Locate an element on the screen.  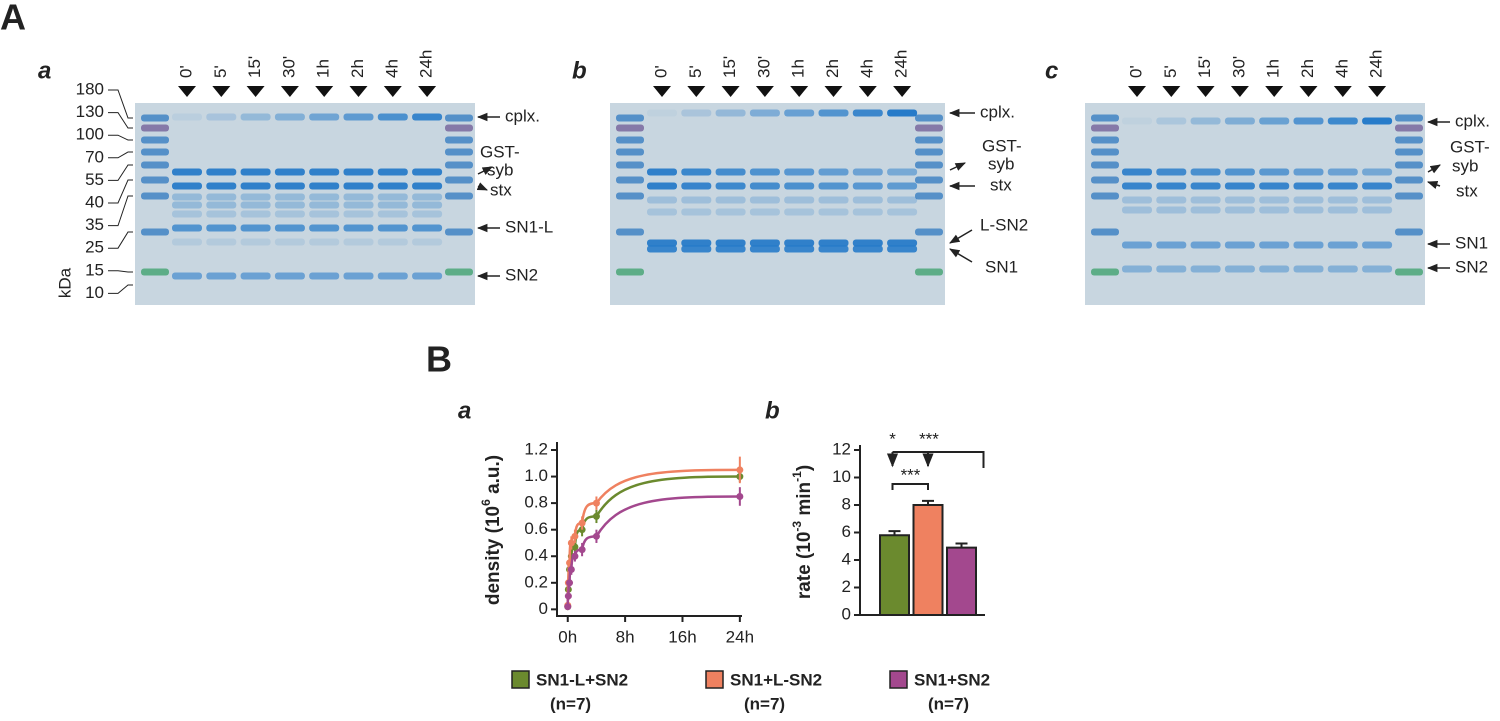
marker-label: 130 is located at coordinates (90, 111).